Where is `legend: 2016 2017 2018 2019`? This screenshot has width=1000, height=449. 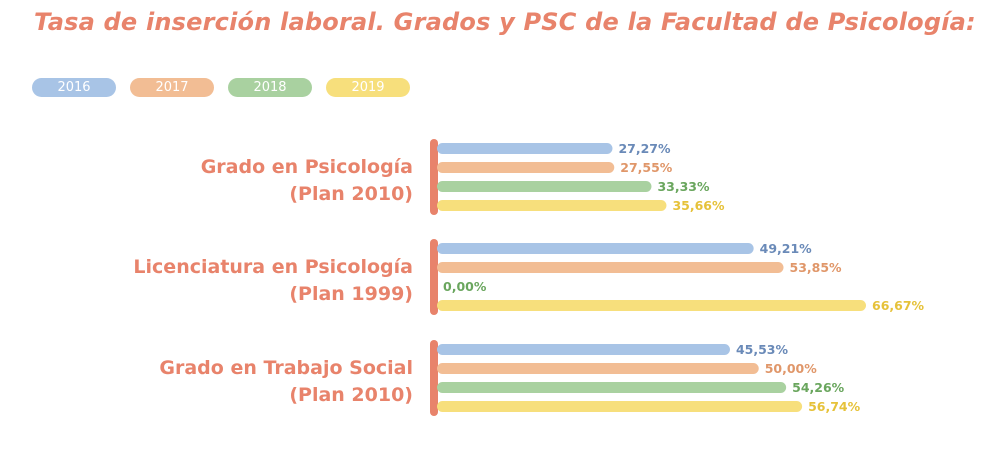
legend: 2016 2017 2018 2019 is located at coordinates (221, 87).